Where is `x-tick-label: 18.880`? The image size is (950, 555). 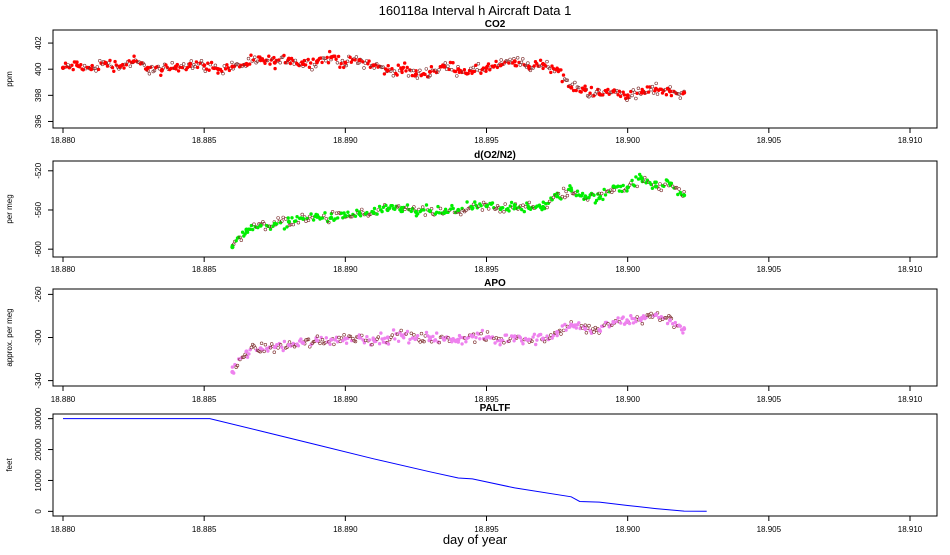
x-tick-label: 18.880 is located at coordinates (63, 529).